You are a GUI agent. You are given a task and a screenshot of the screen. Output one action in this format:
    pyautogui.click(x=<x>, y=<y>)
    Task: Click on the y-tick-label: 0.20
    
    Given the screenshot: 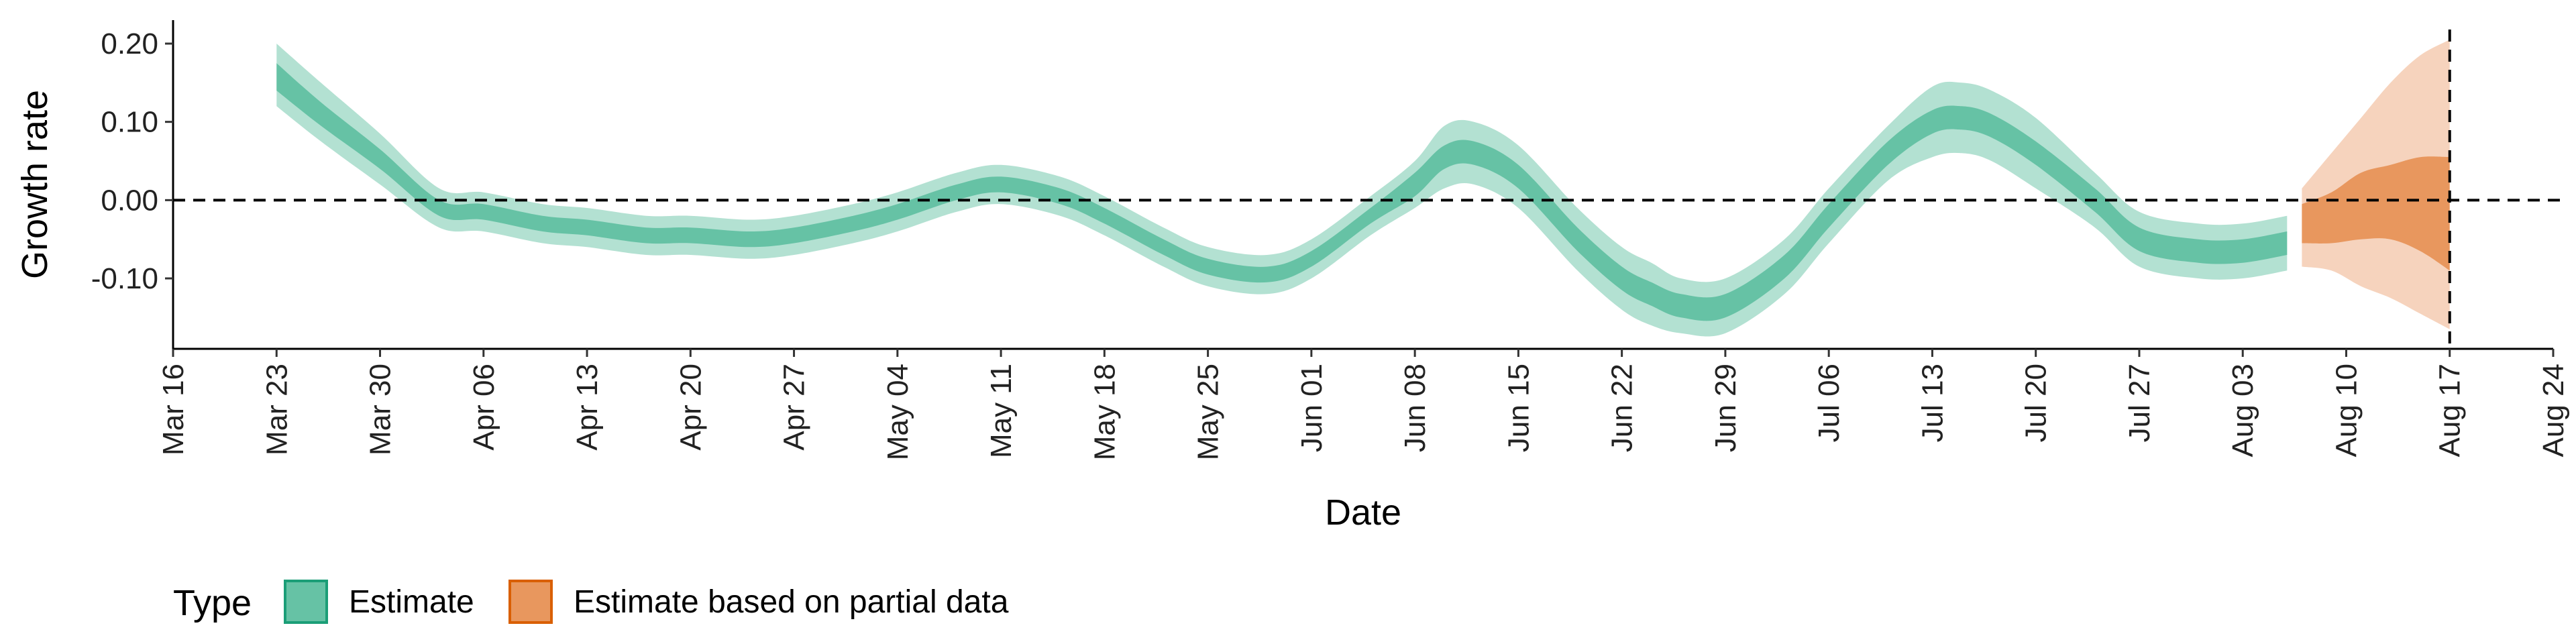 What is the action you would take?
    pyautogui.click(x=129, y=44)
    